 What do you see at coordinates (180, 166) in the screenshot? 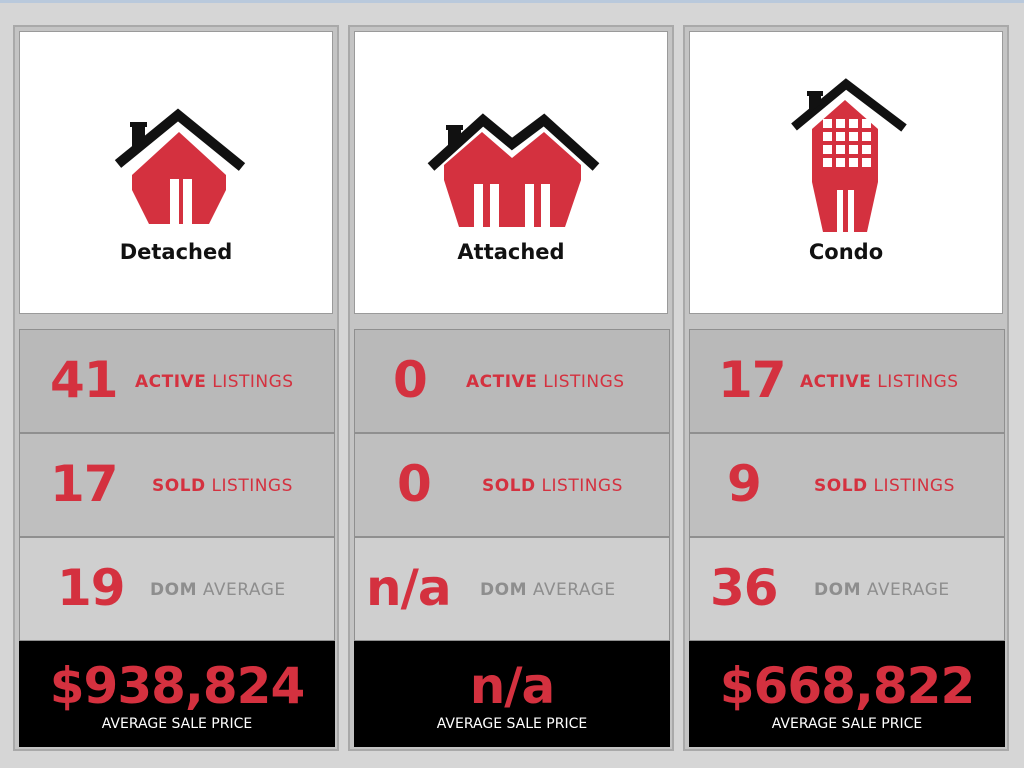
I see `detached-house-icon` at bounding box center [180, 166].